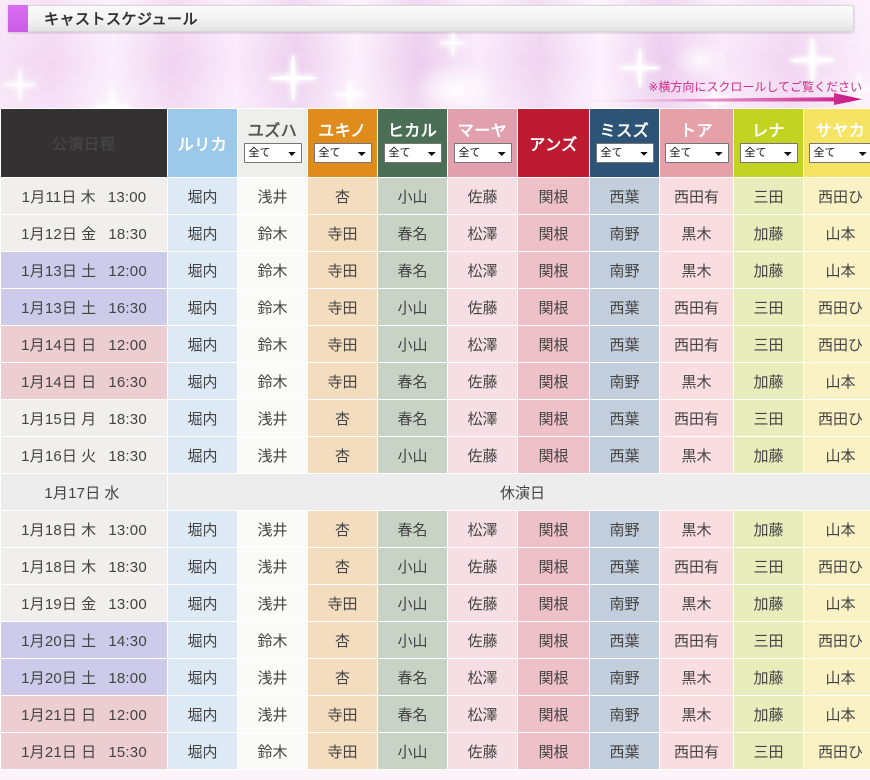 Image resolution: width=870 pixels, height=780 pixels. I want to click on role-name-label: トア, so click(696, 131).